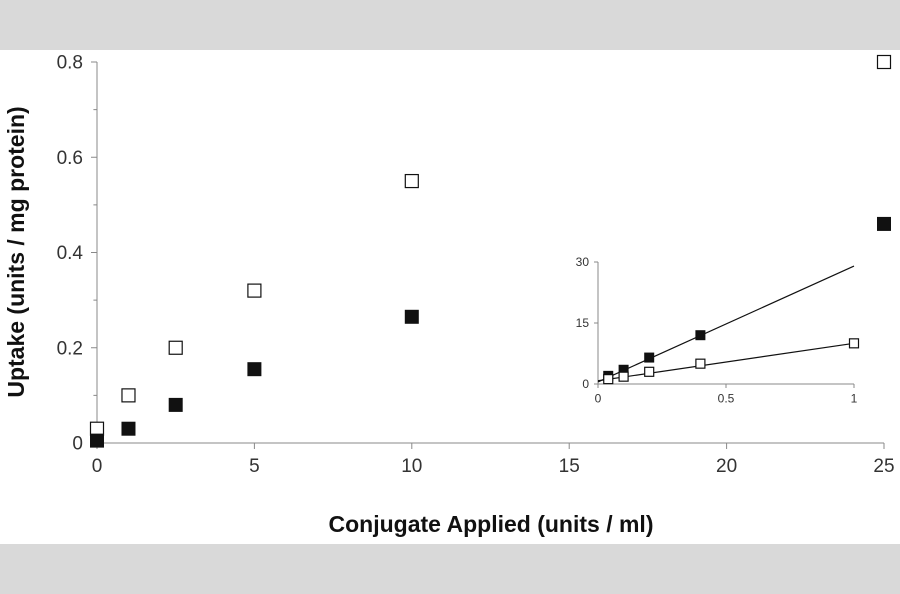 The height and width of the screenshot is (594, 900). Describe the element at coordinates (70, 348) in the screenshot. I see `y-tick-label: 0.2` at that location.